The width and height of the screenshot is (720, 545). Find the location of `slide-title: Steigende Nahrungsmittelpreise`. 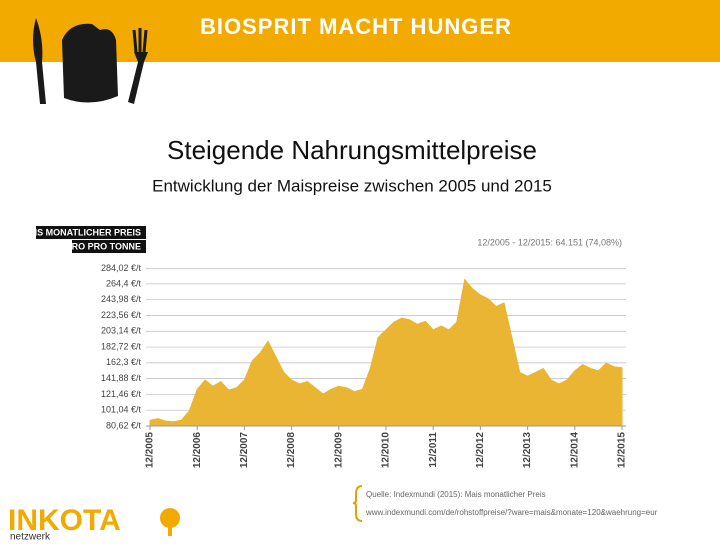

slide-title: Steigende Nahrungsmittelpreise is located at coordinates (352, 150).